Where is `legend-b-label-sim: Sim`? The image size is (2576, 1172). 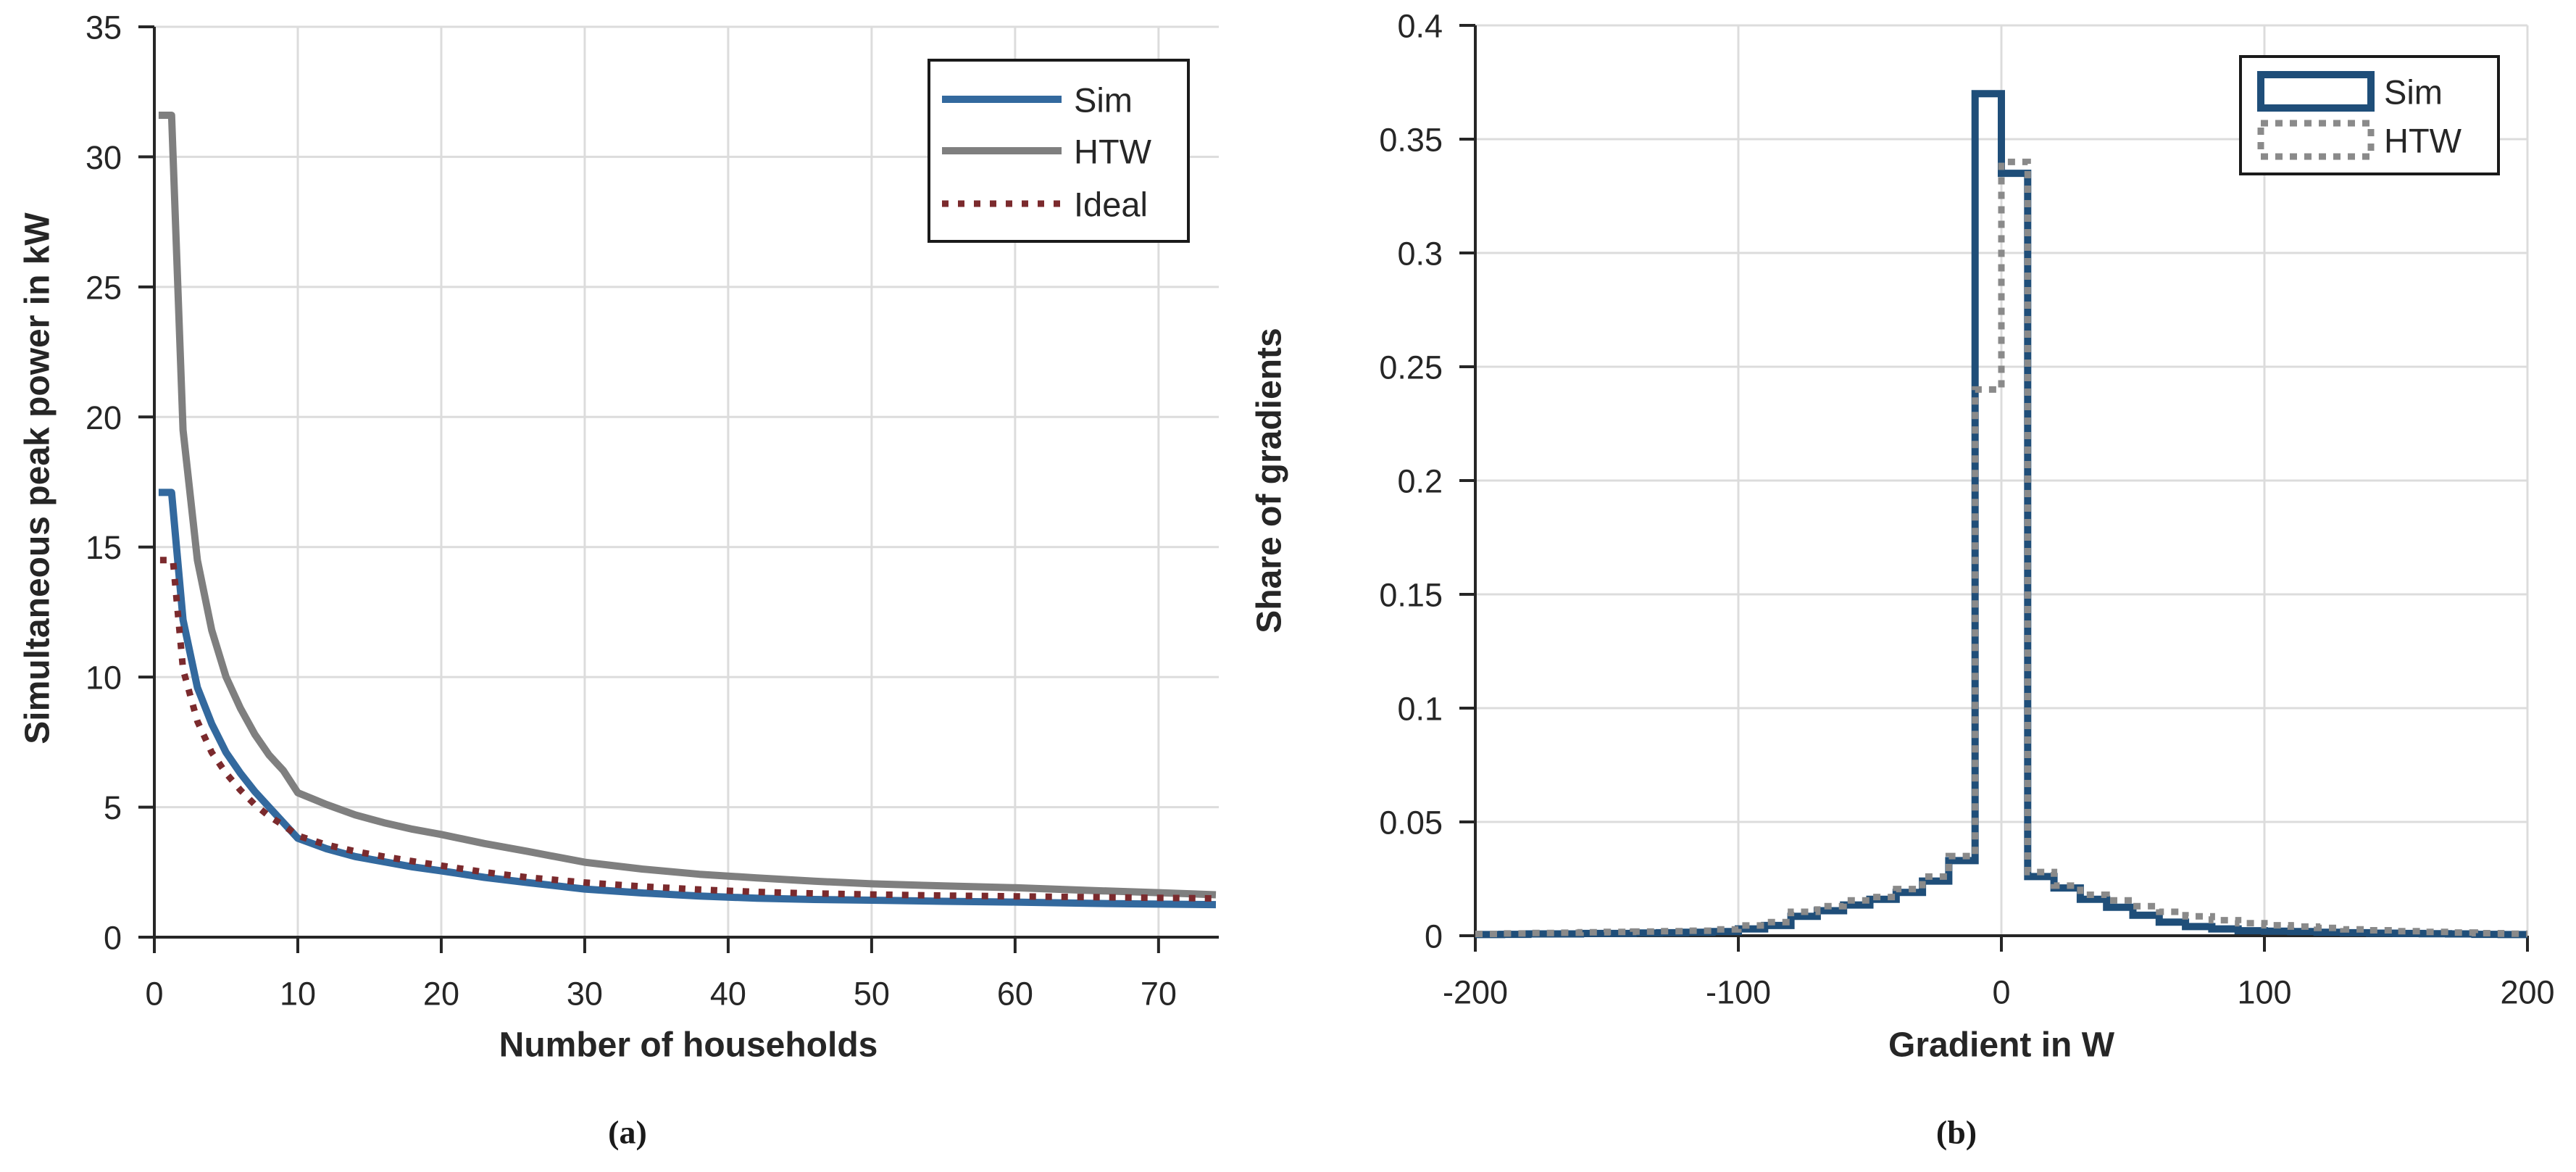 legend-b-label-sim: Sim is located at coordinates (2413, 92).